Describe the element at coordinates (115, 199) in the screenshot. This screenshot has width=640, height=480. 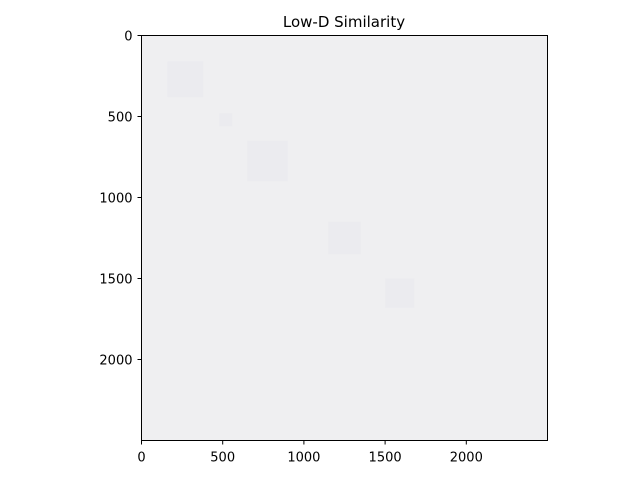
I see `y-tick-label: 1000` at that location.